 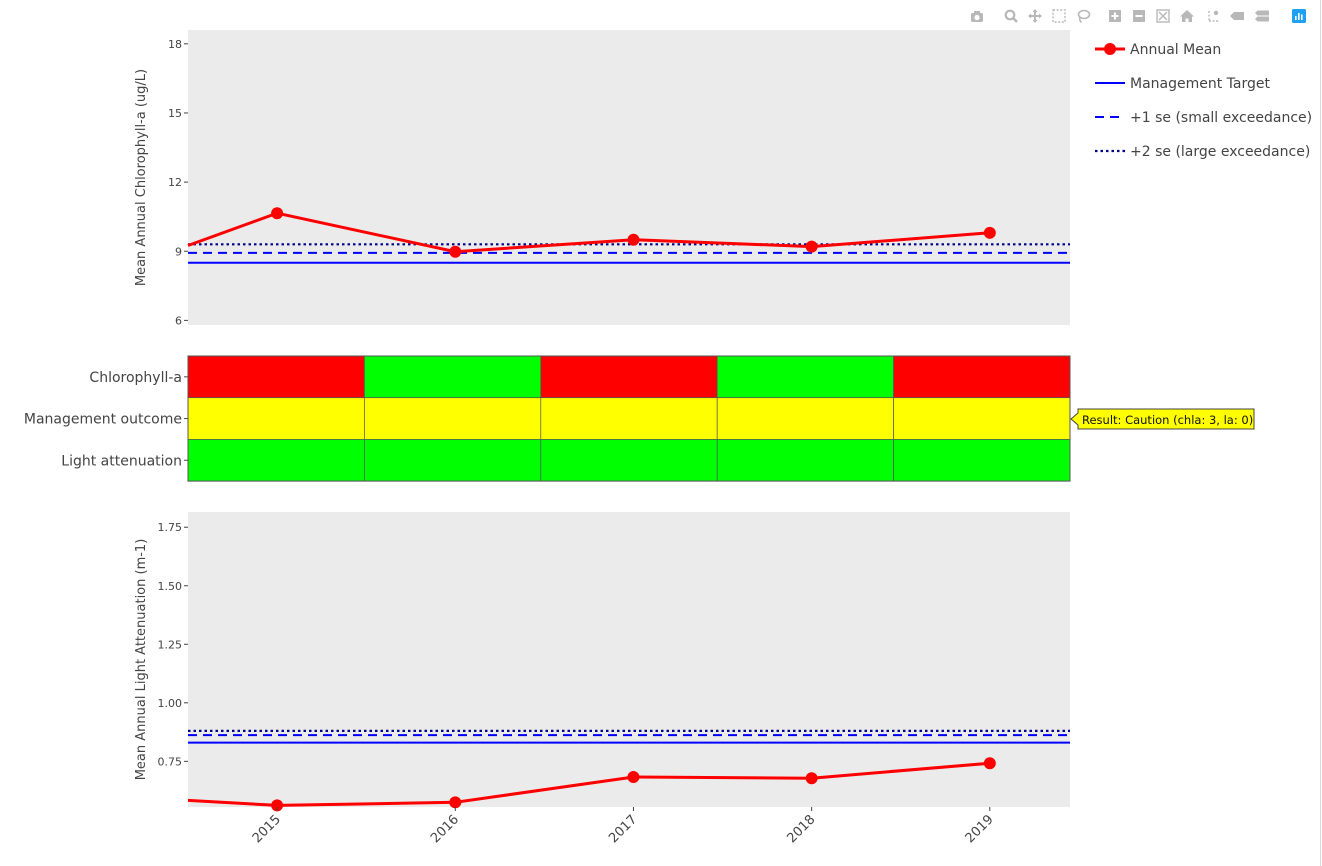 What do you see at coordinates (170, 644) in the screenshot?
I see `light-attenuation-y-tick-label: 1.25` at bounding box center [170, 644].